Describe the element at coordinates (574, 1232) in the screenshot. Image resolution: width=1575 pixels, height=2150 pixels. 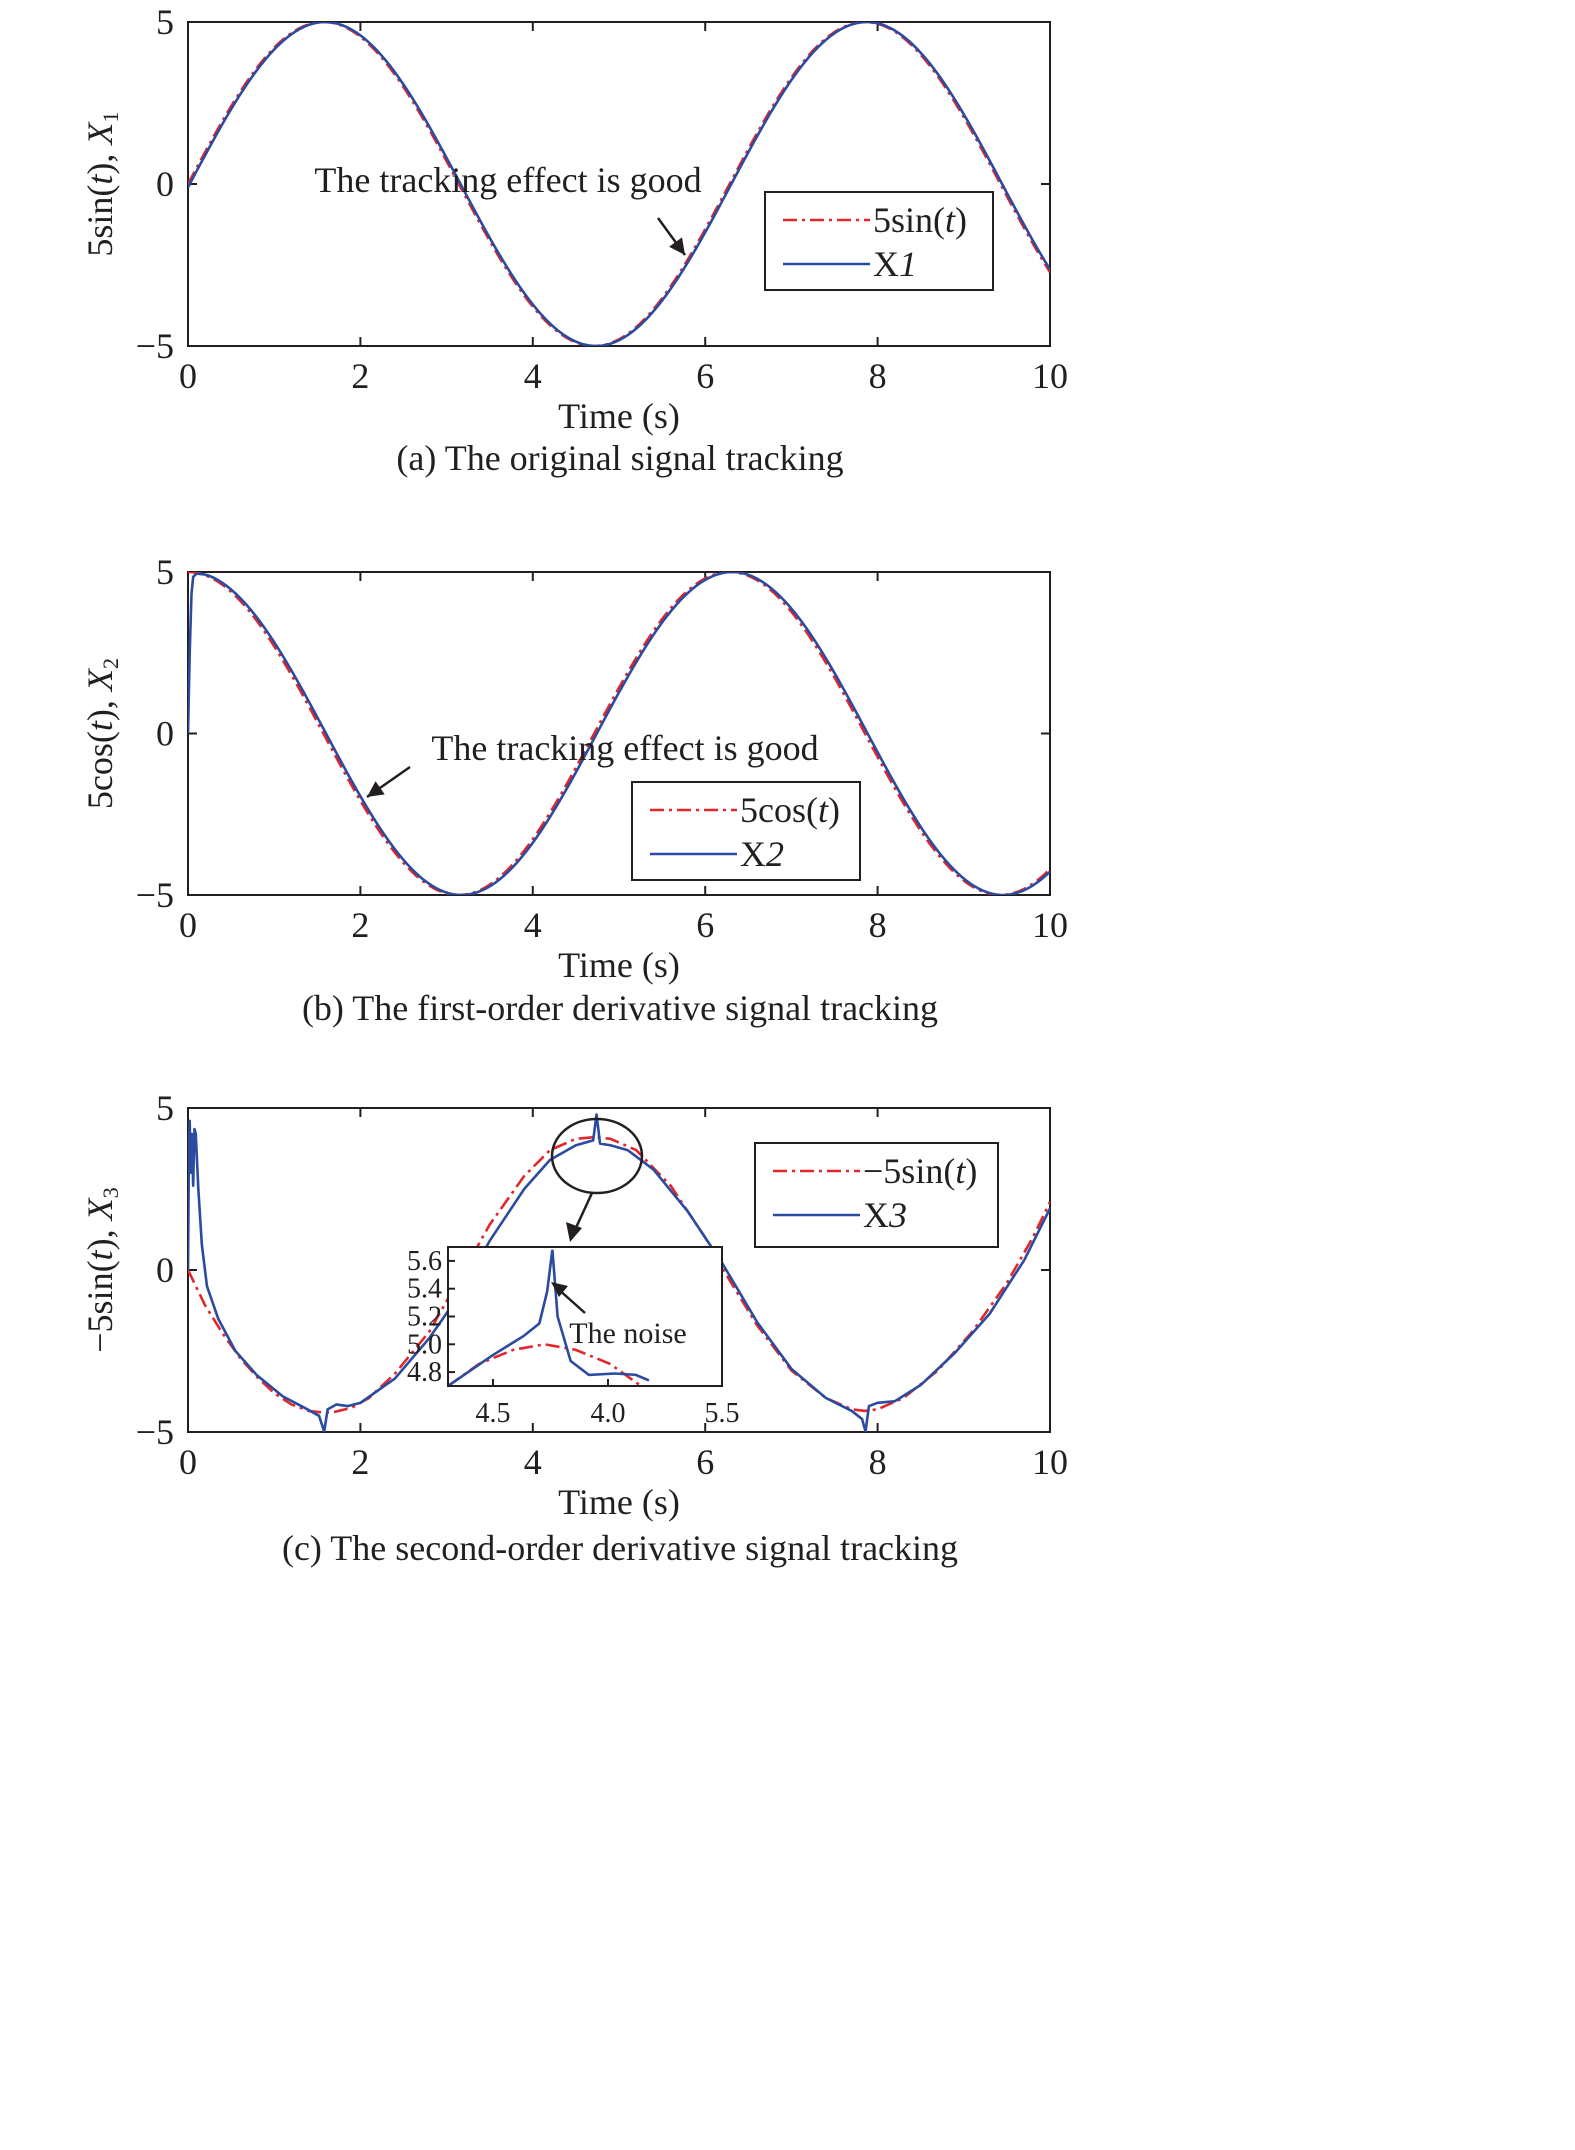
I see `zoom-arrowhead` at that location.